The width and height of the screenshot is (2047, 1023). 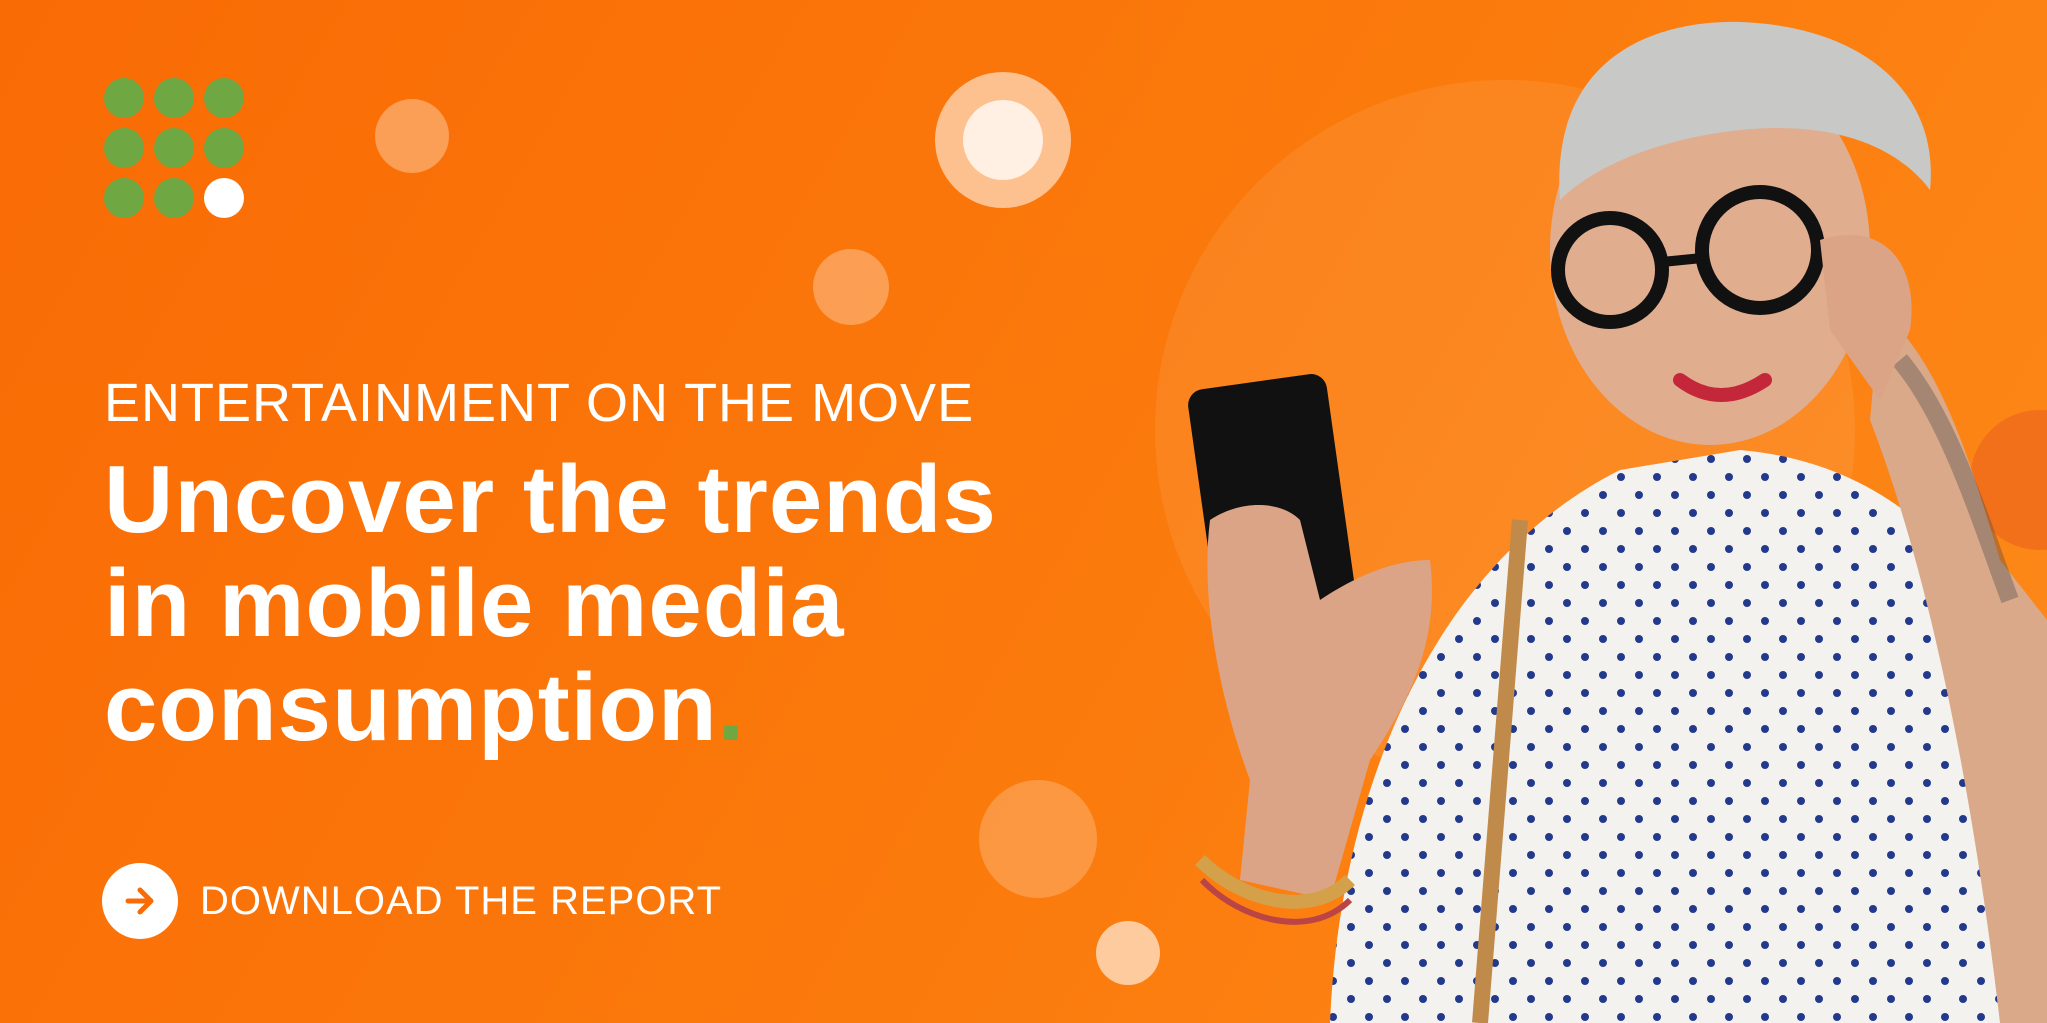 I want to click on eyebrow-title: ENTERTAINMENT ON THE MOVE, so click(x=539, y=403).